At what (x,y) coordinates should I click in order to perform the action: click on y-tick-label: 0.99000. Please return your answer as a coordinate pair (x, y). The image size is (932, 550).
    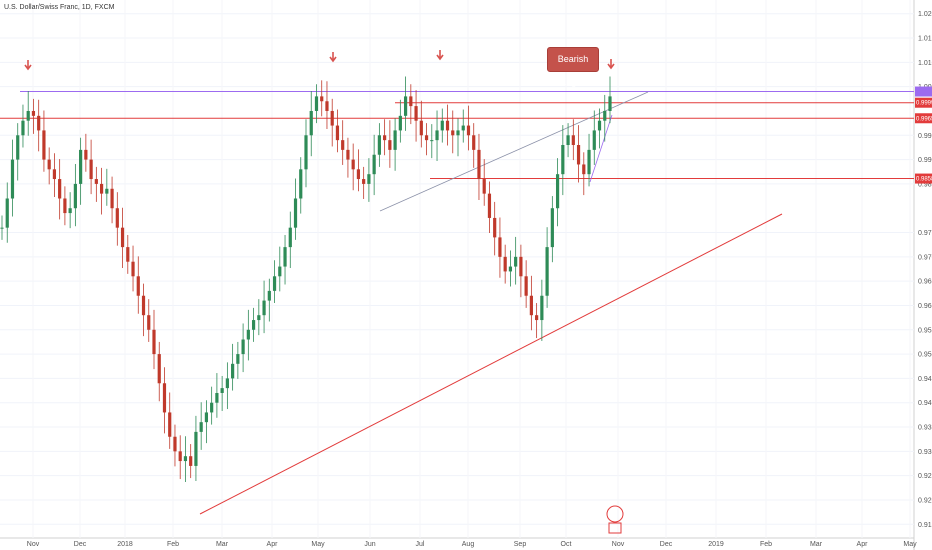
    Looking at the image, I should click on (925, 160).